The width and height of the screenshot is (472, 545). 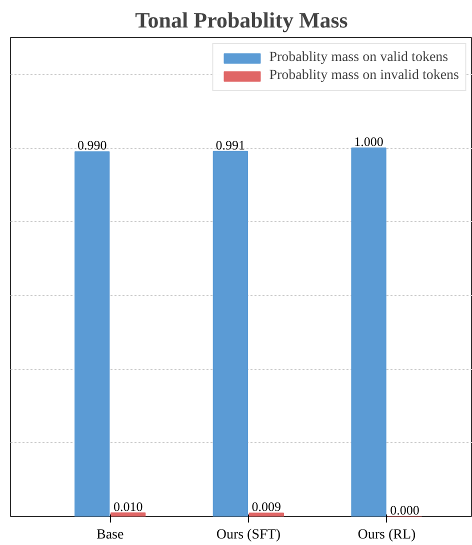 I want to click on x-tick-label: Ours (RL), so click(x=387, y=535).